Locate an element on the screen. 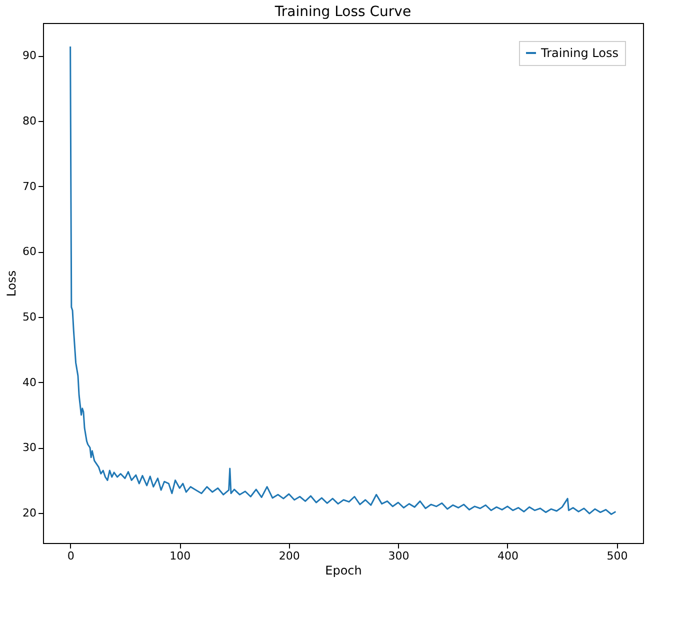  y-tick-label: 90 is located at coordinates (29, 55).